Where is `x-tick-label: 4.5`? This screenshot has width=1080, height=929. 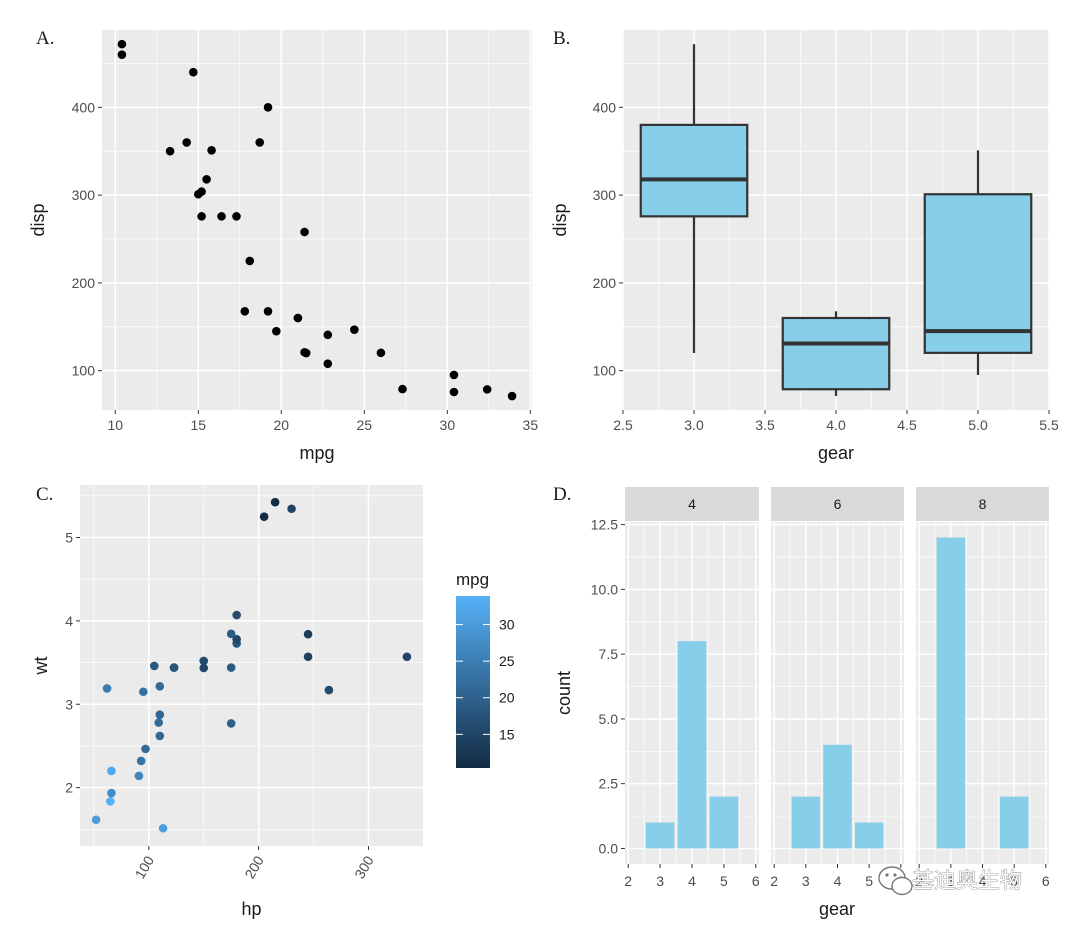 x-tick-label: 4.5 is located at coordinates (907, 425).